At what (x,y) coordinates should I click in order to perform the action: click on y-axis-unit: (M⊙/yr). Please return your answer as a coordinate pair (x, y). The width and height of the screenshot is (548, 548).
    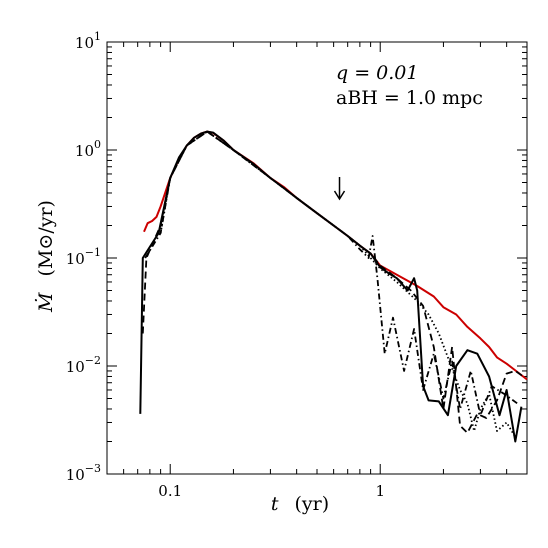
    Looking at the image, I should click on (46, 238).